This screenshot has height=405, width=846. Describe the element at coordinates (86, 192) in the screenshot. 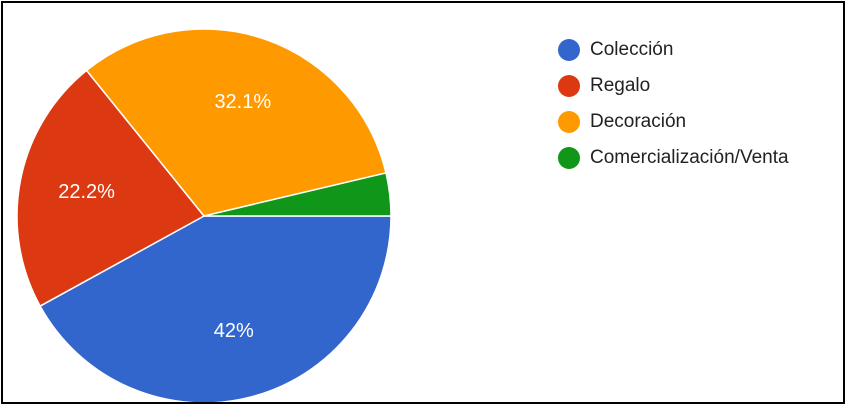

I see `slice-label-regalo: 22.2%` at that location.